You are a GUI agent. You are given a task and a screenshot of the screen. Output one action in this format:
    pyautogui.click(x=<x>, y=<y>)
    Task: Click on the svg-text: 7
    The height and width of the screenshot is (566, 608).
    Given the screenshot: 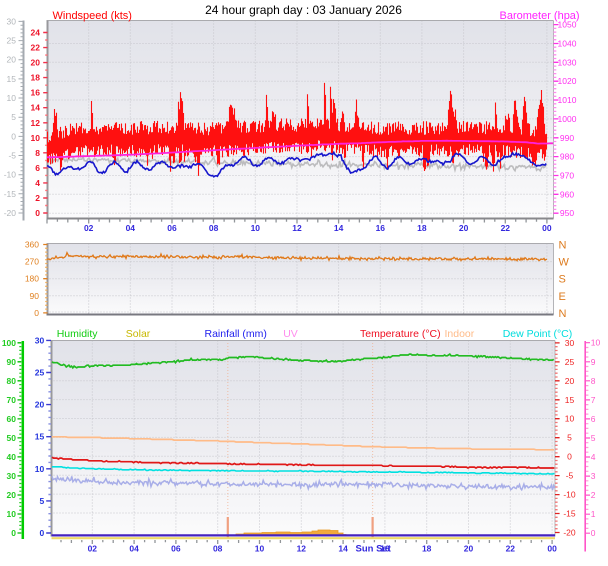 What is the action you would take?
    pyautogui.click(x=593, y=400)
    